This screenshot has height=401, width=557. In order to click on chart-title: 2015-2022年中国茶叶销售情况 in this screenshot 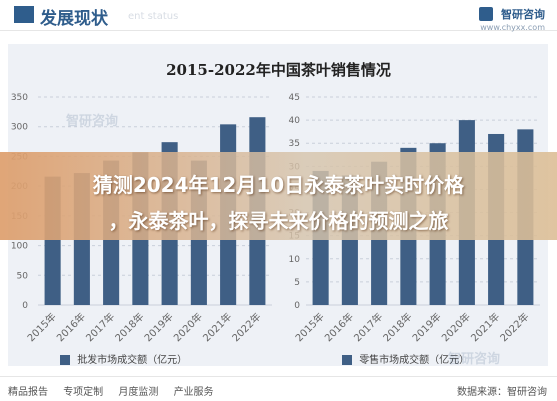, I will do `click(278, 70)`.